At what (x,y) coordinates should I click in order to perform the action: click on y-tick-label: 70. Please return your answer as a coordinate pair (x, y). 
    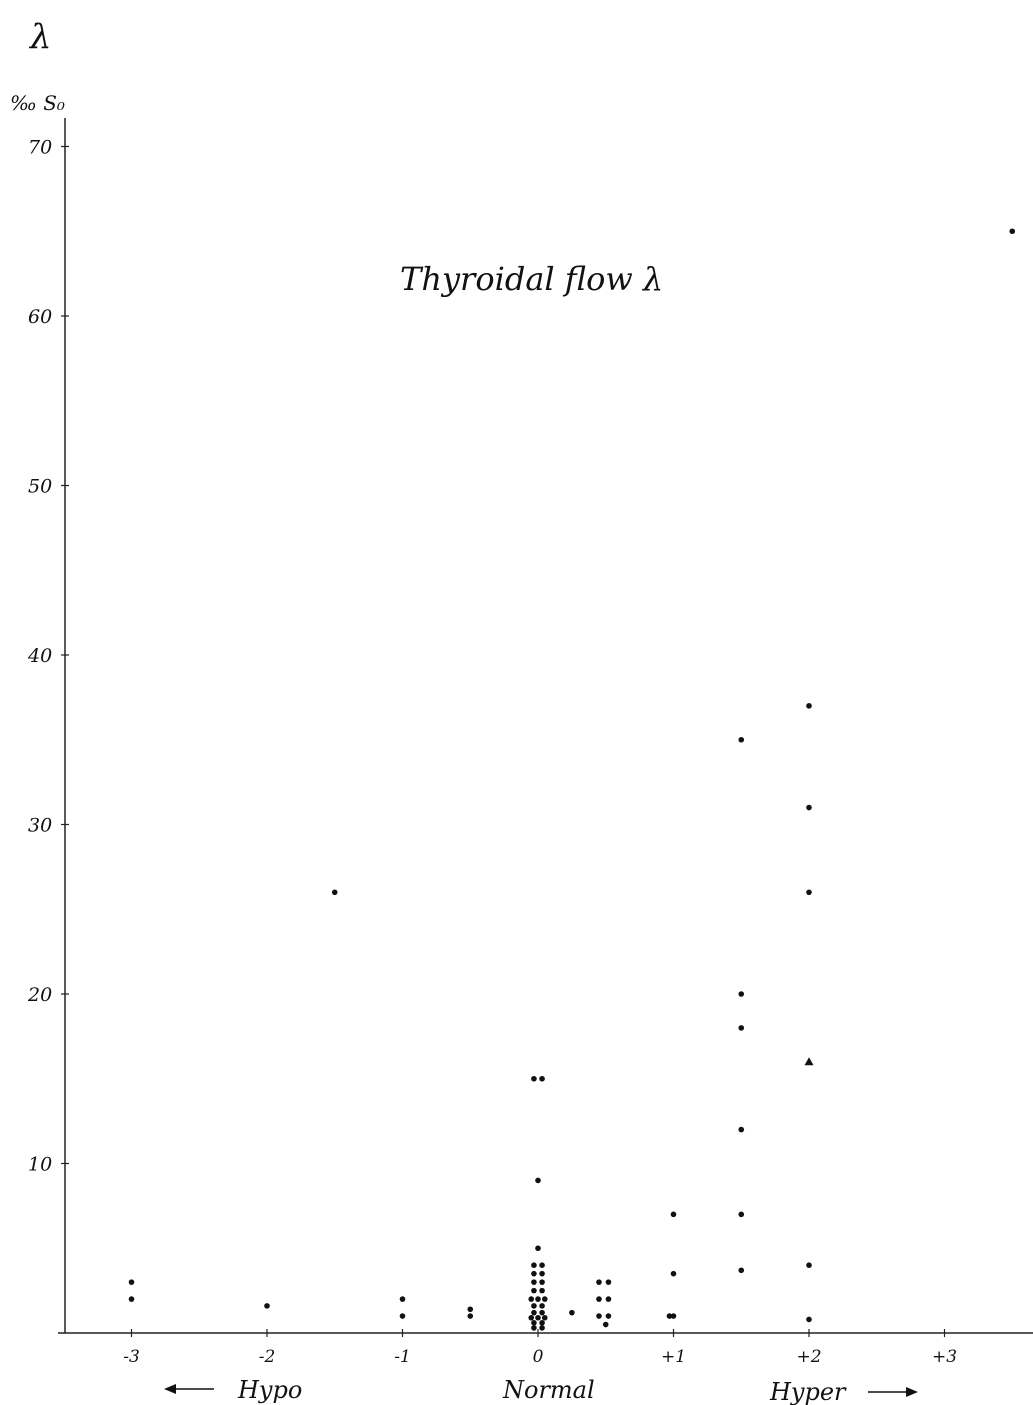
    Looking at the image, I should click on (40, 148).